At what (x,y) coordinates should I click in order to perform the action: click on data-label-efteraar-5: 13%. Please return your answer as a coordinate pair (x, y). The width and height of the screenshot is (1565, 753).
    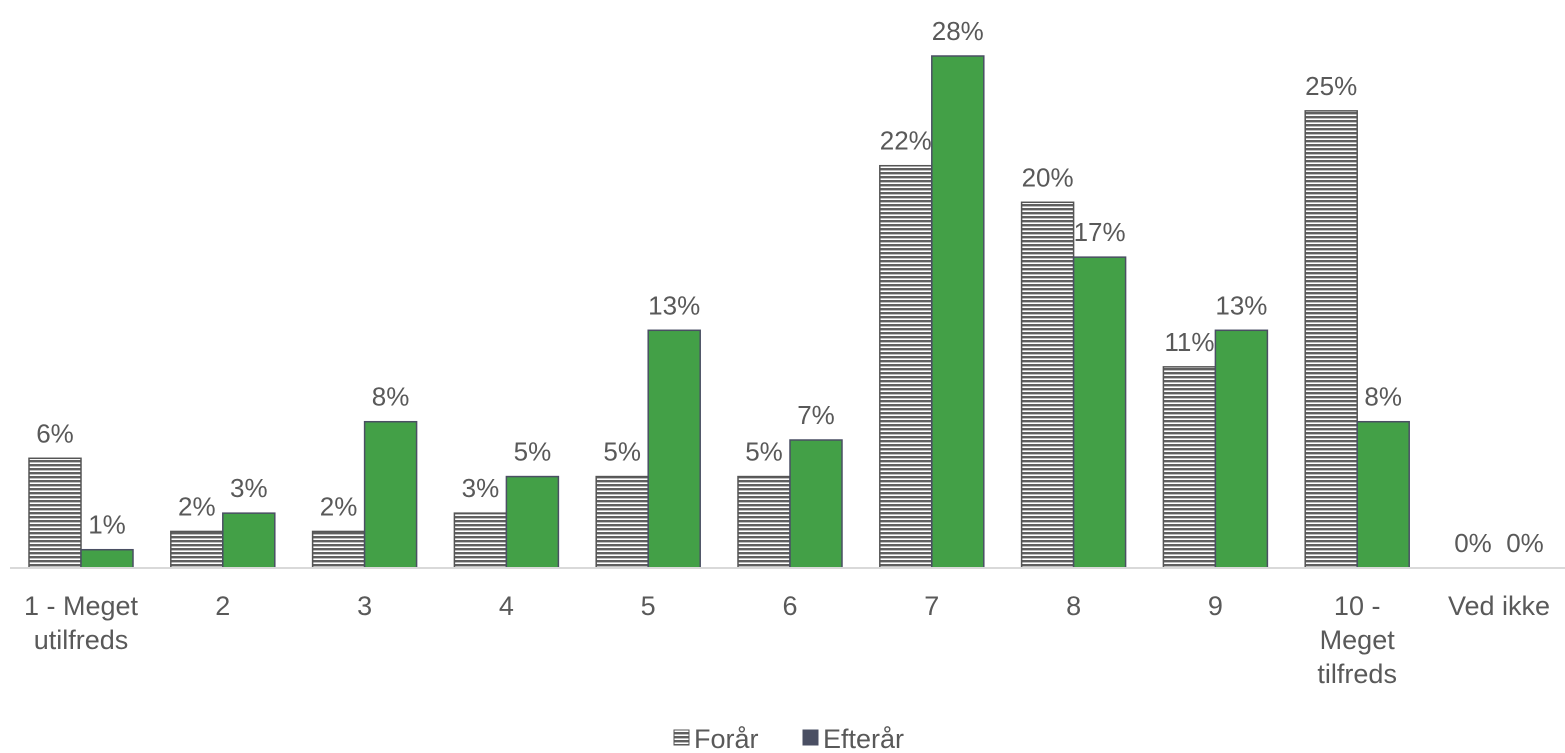
    Looking at the image, I should click on (674, 305).